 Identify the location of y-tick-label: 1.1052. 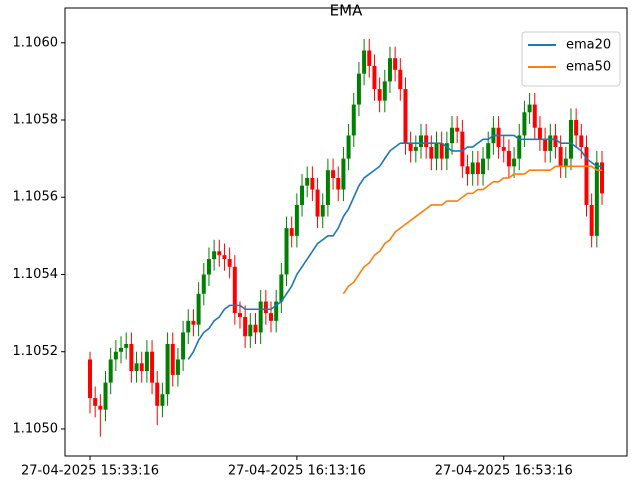
(36, 351).